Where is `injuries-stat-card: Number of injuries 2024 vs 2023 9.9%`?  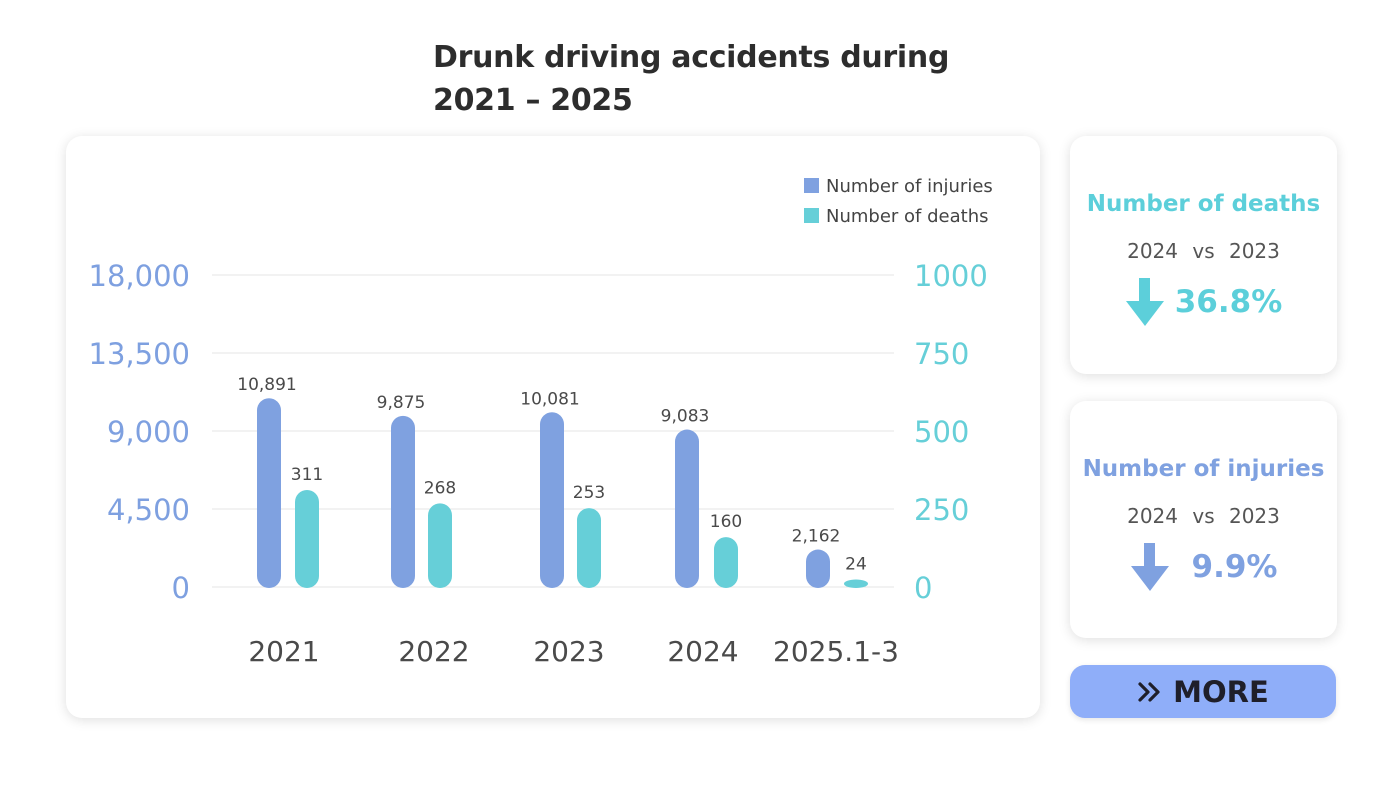
injuries-stat-card: Number of injuries 2024 vs 2023 9.9% is located at coordinates (1203, 519).